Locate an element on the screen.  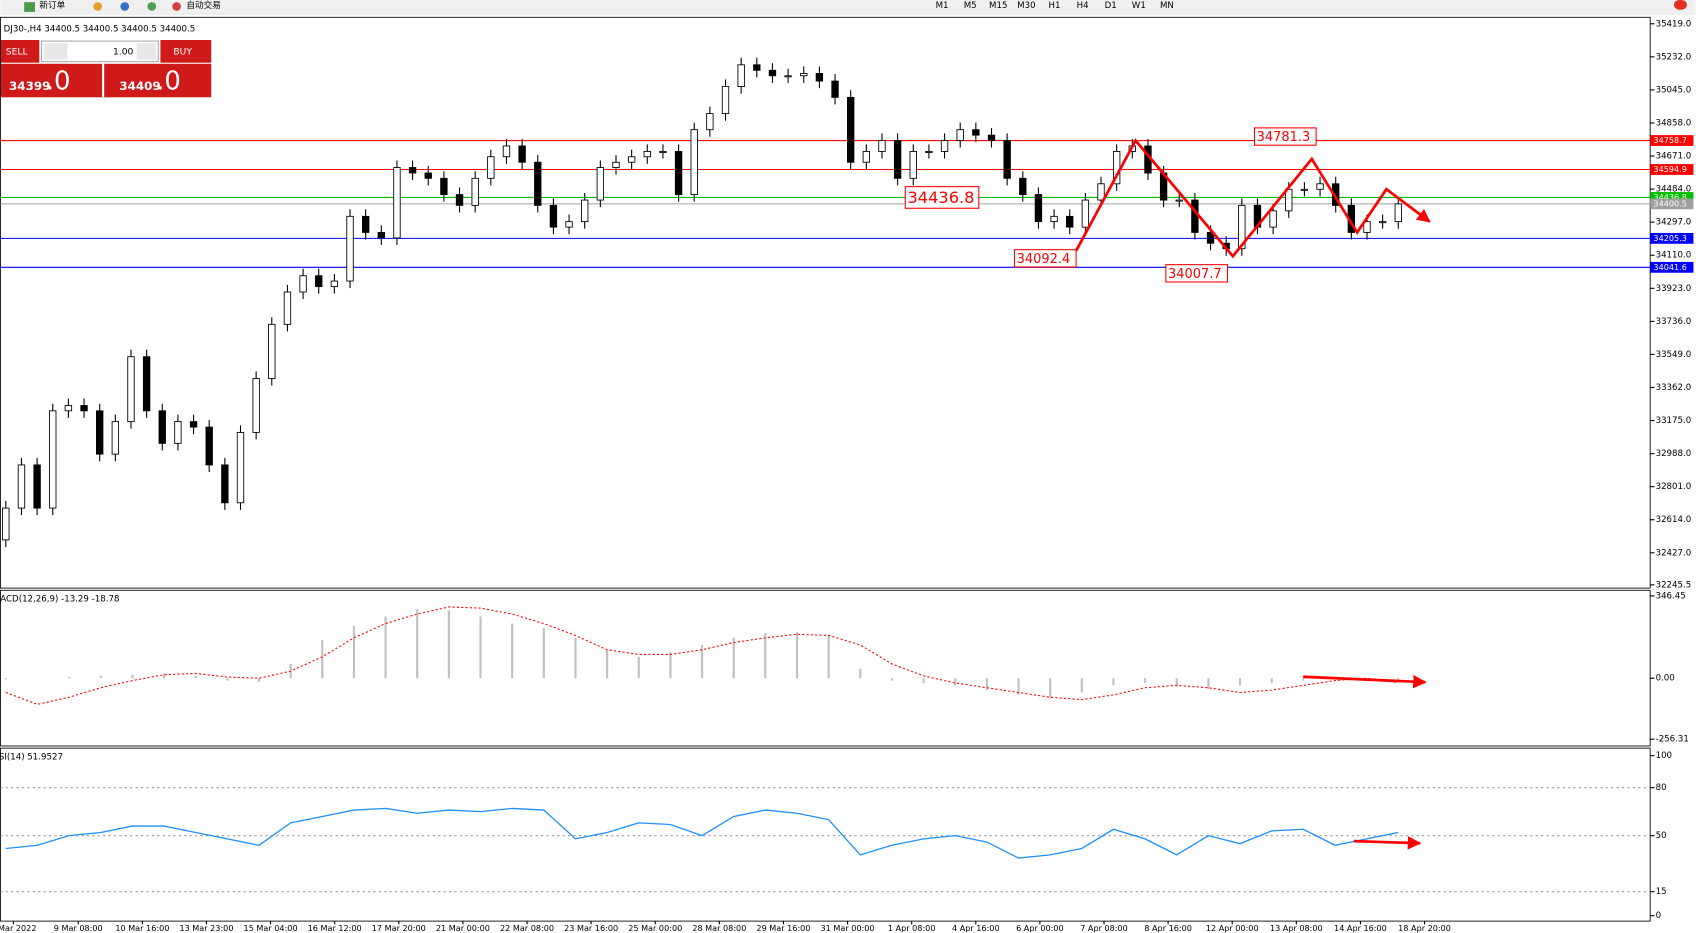
x-tick-label: 18 Apr 20:00 is located at coordinates (1424, 928).